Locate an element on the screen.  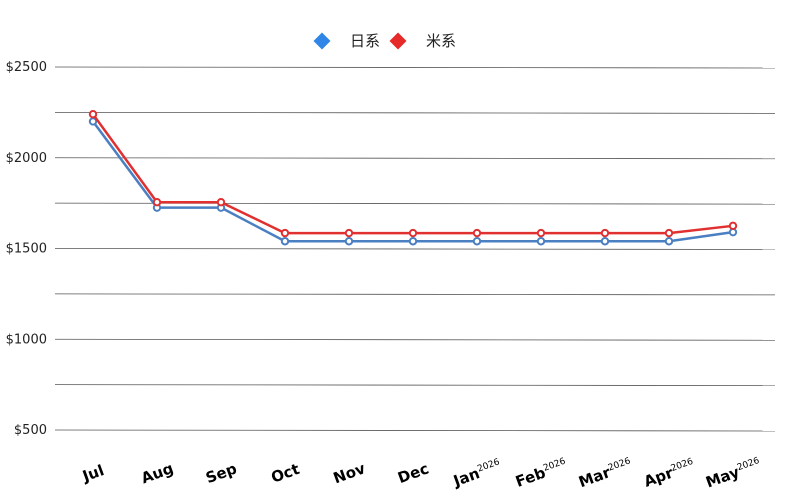
y-tick-label: $2000 is located at coordinates (26, 158).